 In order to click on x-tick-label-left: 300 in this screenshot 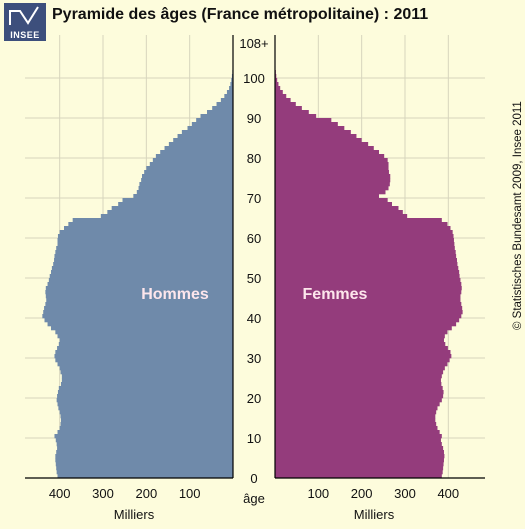, I will do `click(103, 493)`.